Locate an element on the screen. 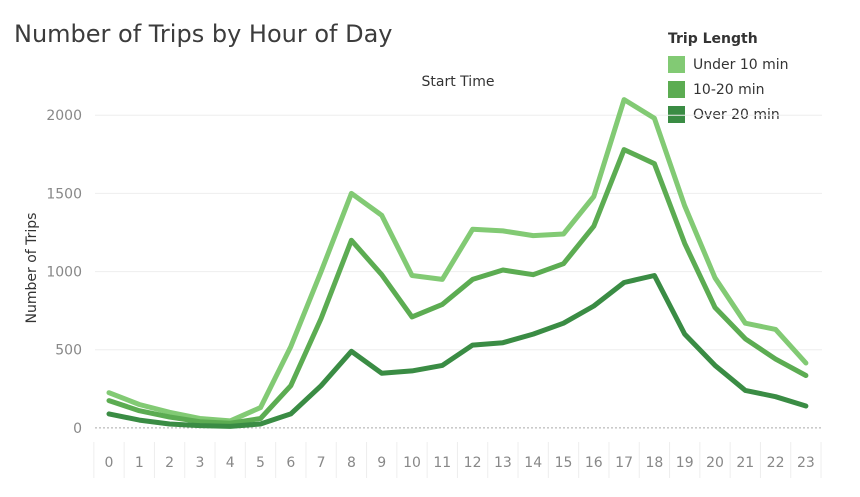 Image resolution: width=860 pixels, height=497 pixels. x-tick-label: 21 is located at coordinates (745, 463).